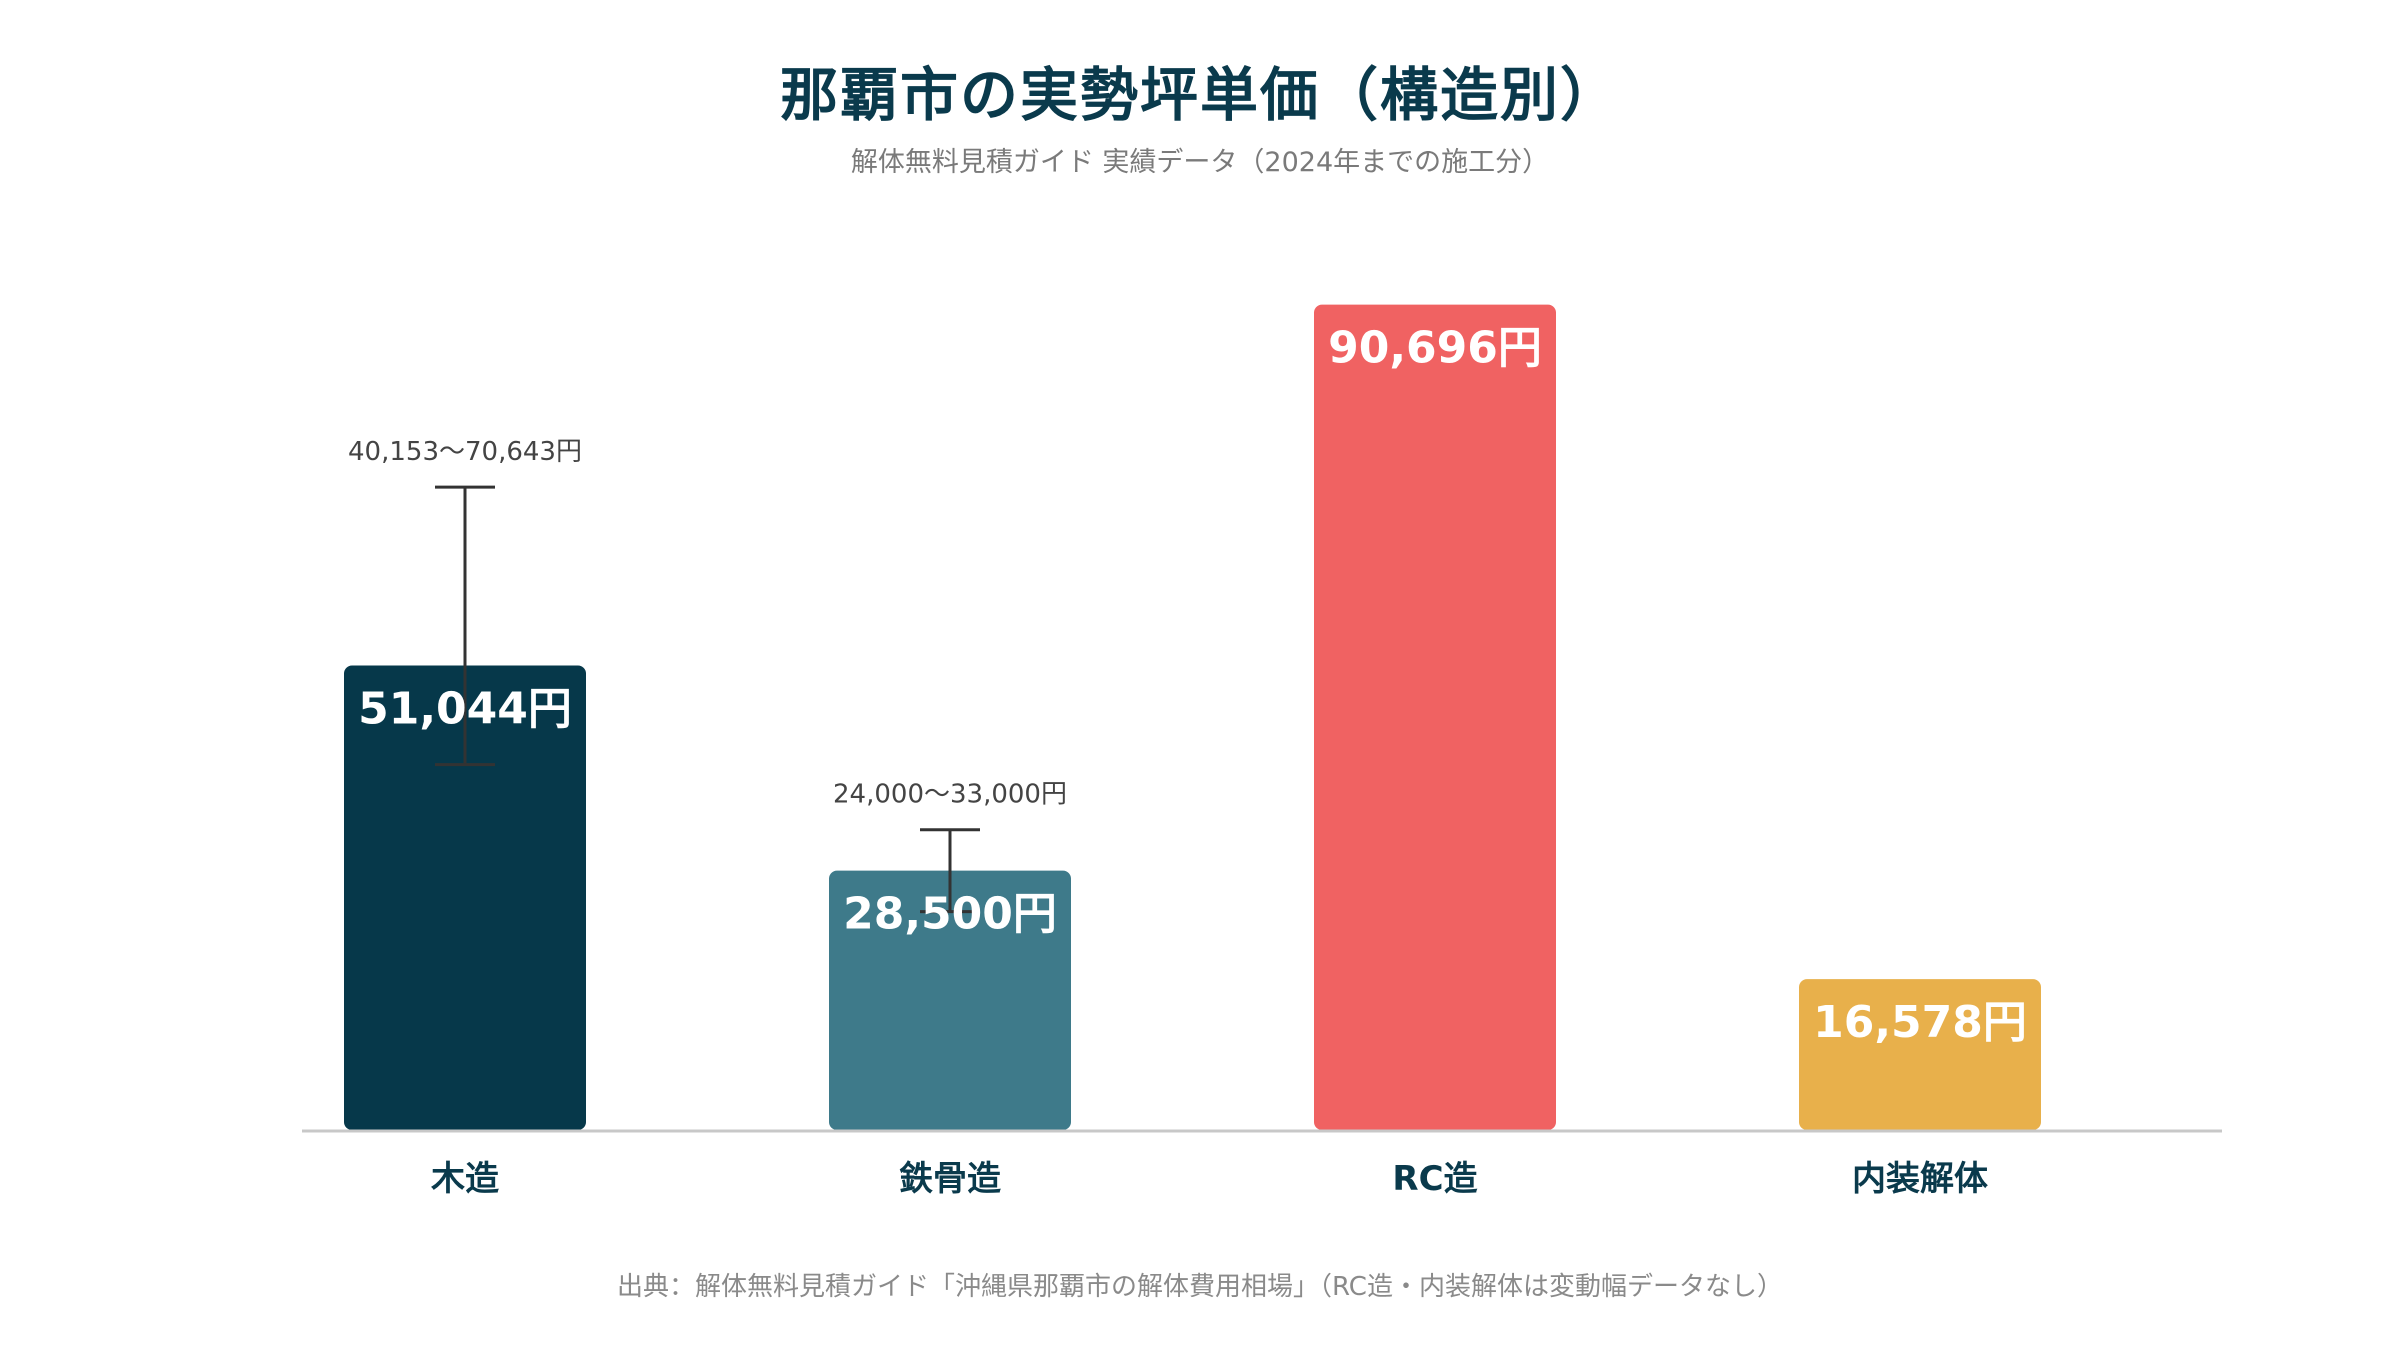  I want to click on range-label-2: 24,000〜33,000円, so click(950, 795).